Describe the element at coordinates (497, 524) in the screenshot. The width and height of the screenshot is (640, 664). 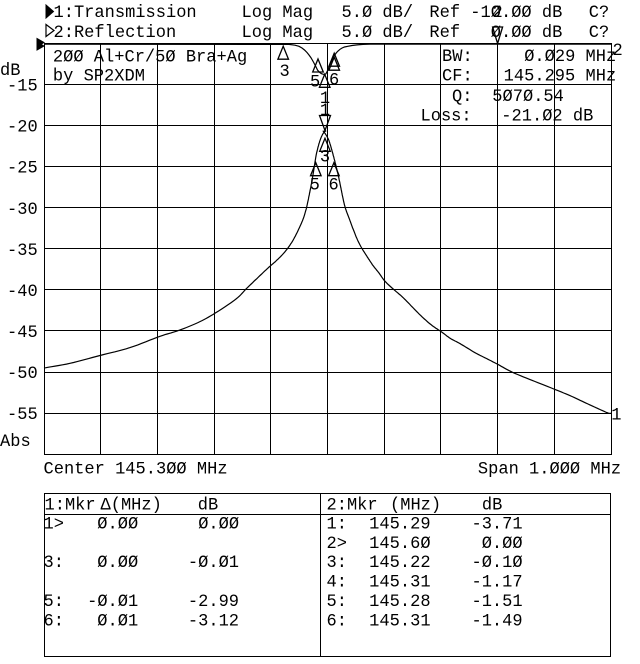
I see `svg-text: -3.71` at that location.